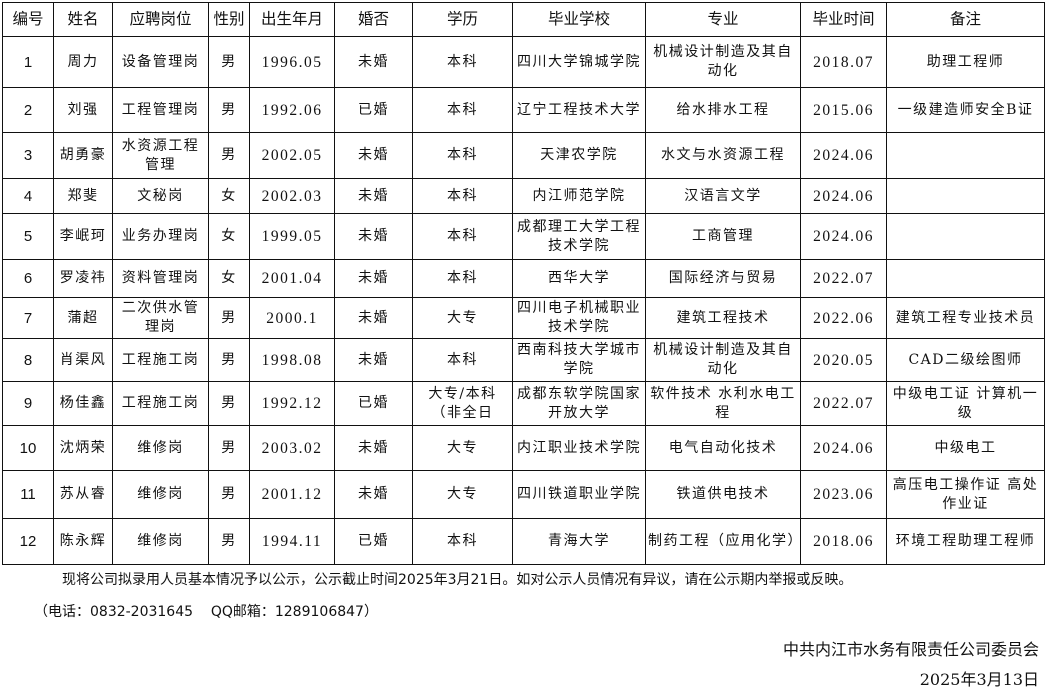 This screenshot has height=690, width=1047. Describe the element at coordinates (723, 541) in the screenshot. I see `cell-major: 制药工程（应用化学）` at that location.